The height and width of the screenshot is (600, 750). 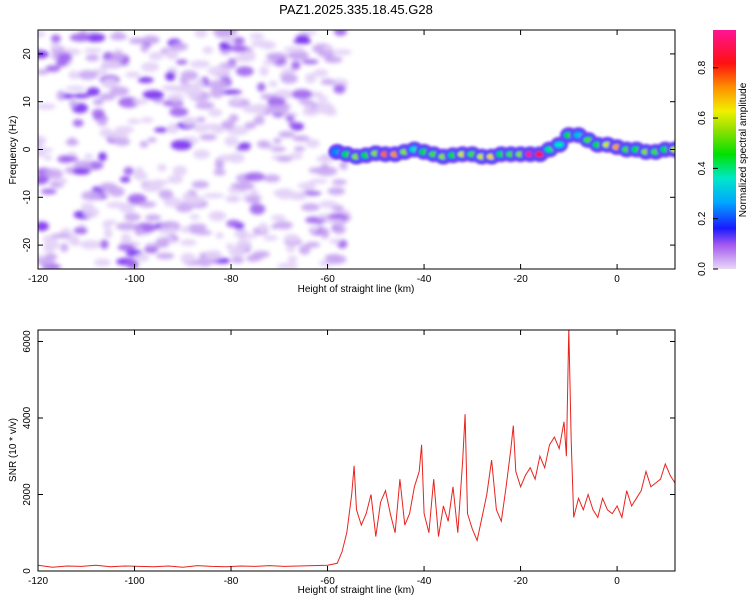 I want to click on top-y-tick-label: 0, so click(x=27, y=149).